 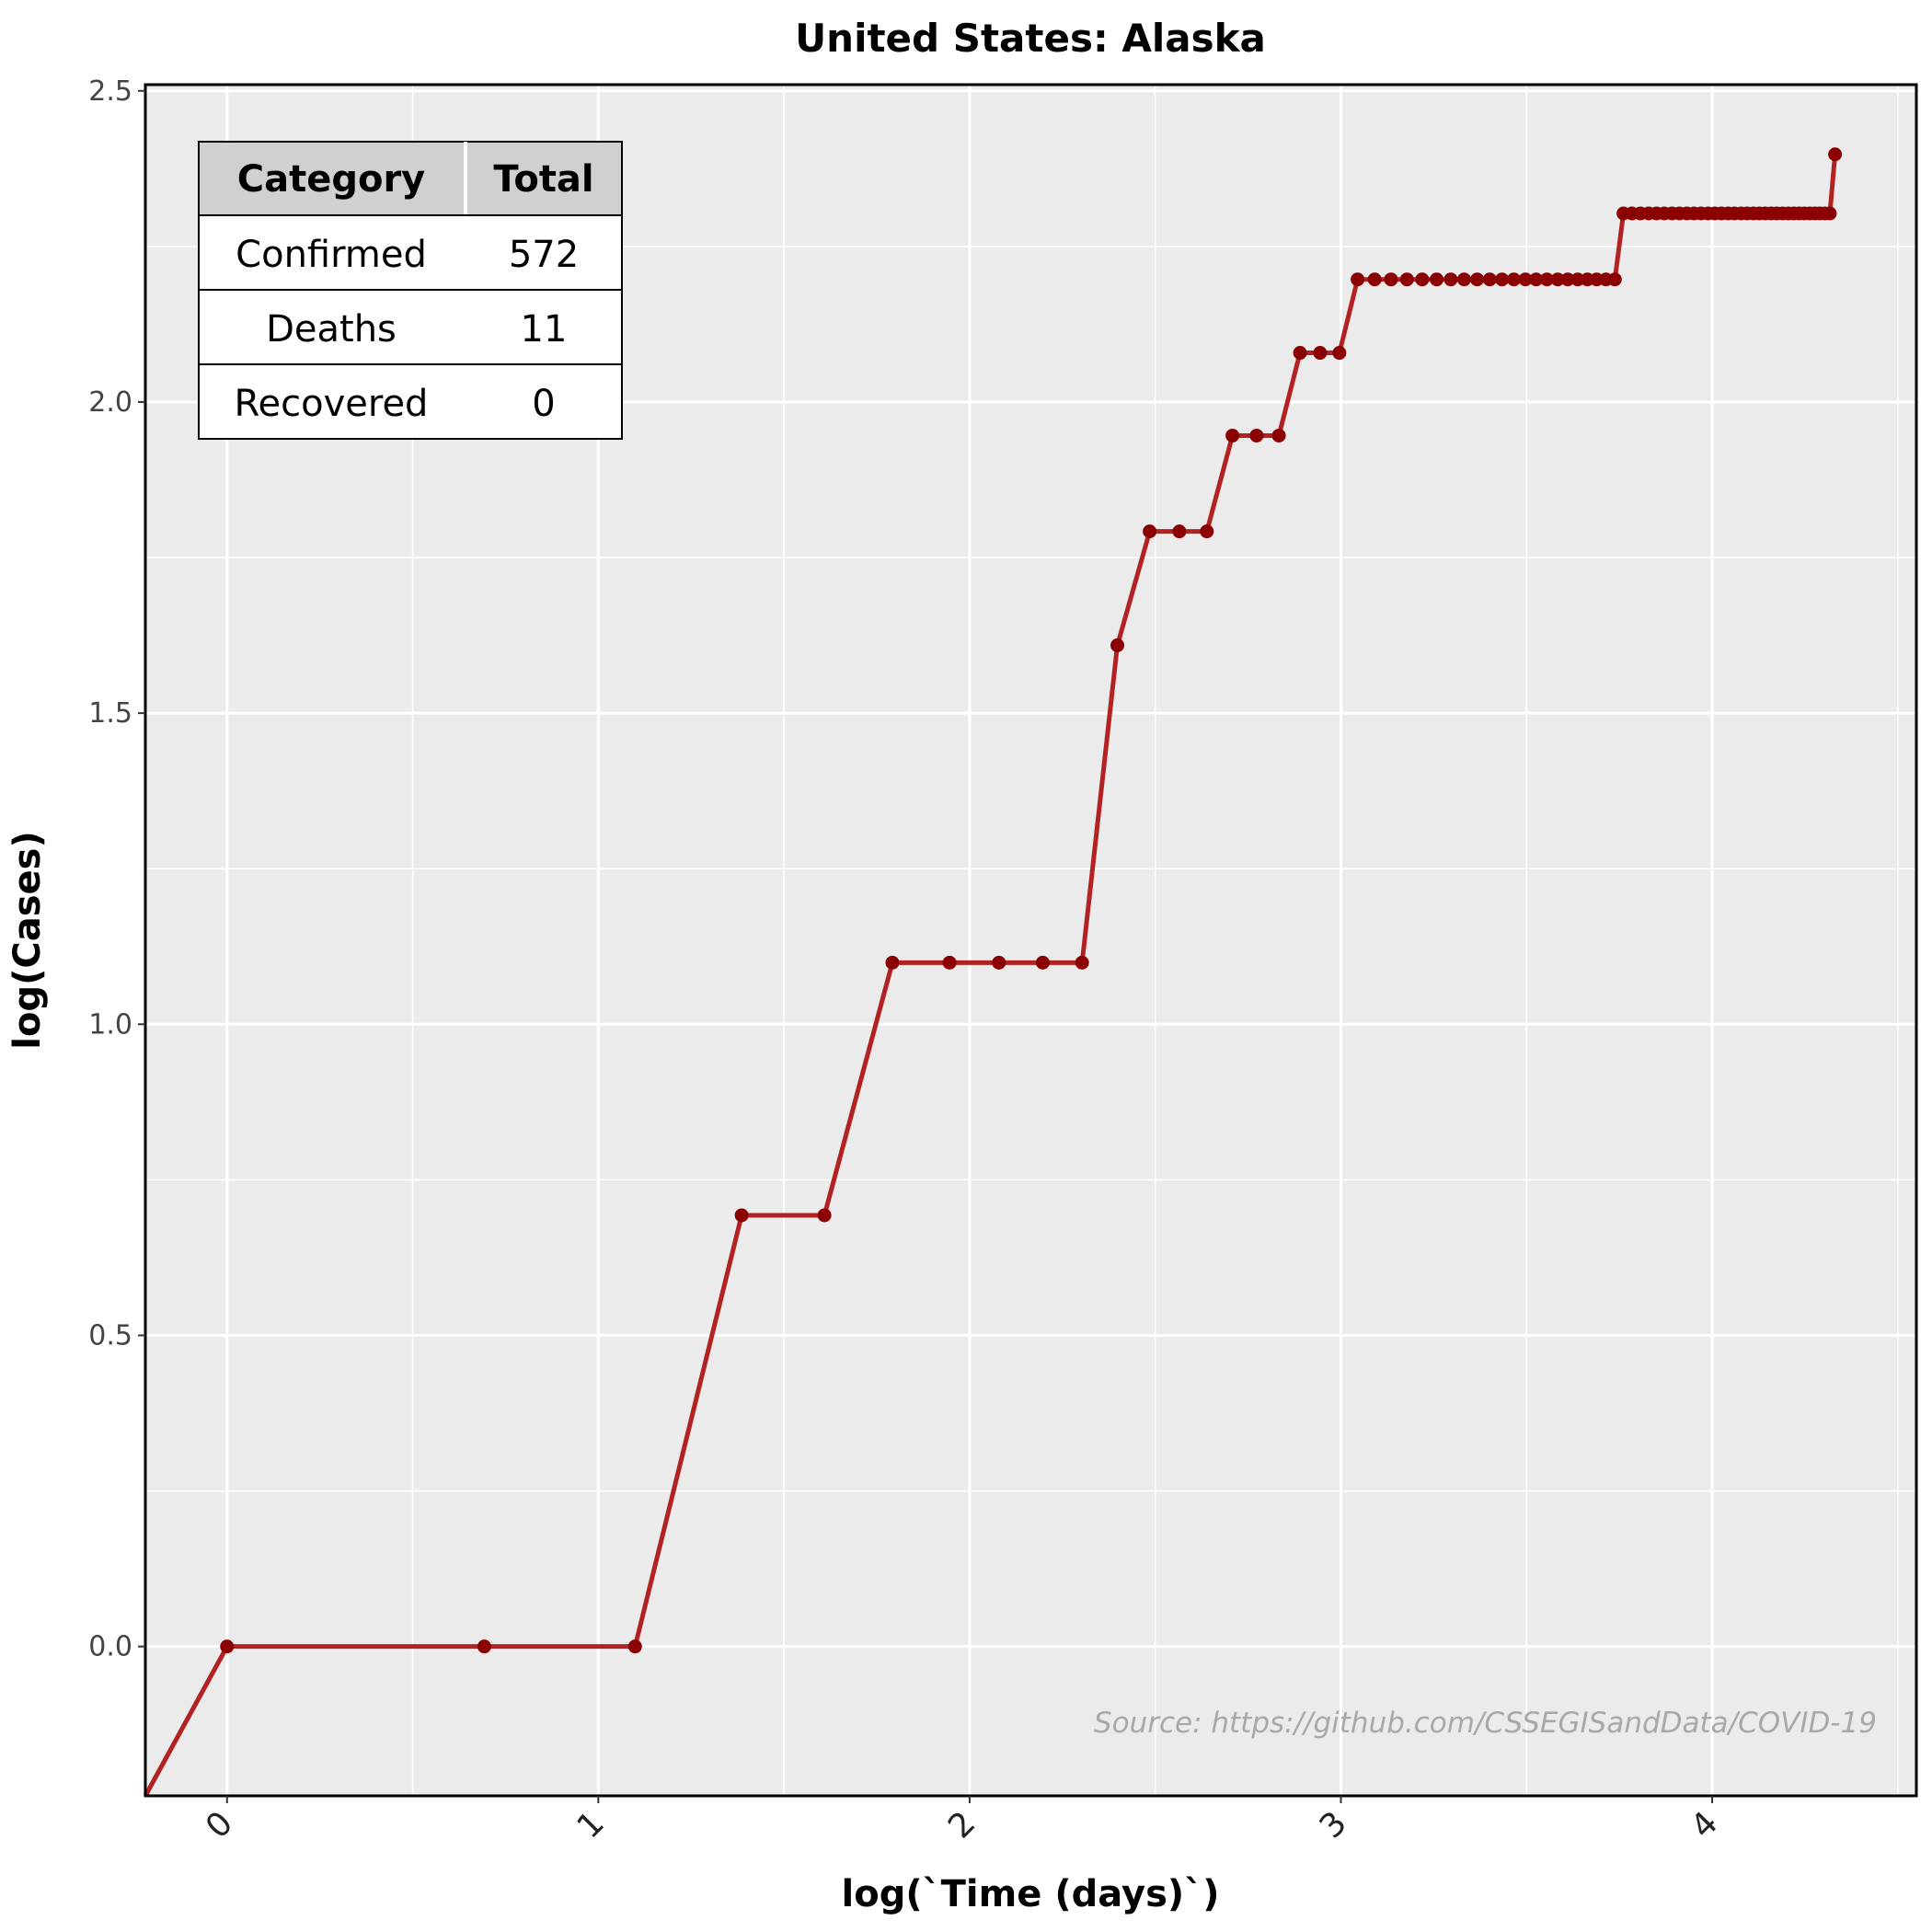 What do you see at coordinates (219, 1825) in the screenshot?
I see `x-tick-label: 0` at bounding box center [219, 1825].